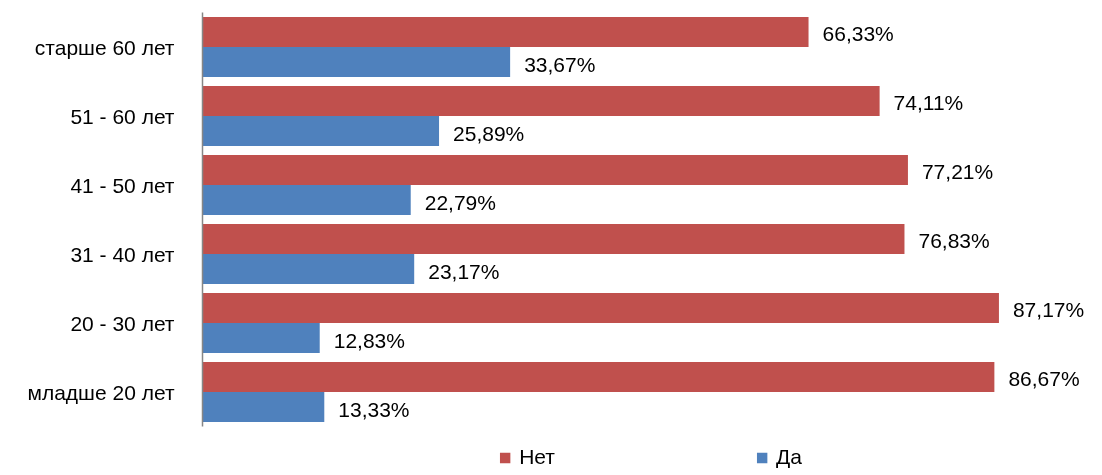 The image size is (1102, 475). What do you see at coordinates (489, 133) in the screenshot?
I see `data-label: 25,89%` at bounding box center [489, 133].